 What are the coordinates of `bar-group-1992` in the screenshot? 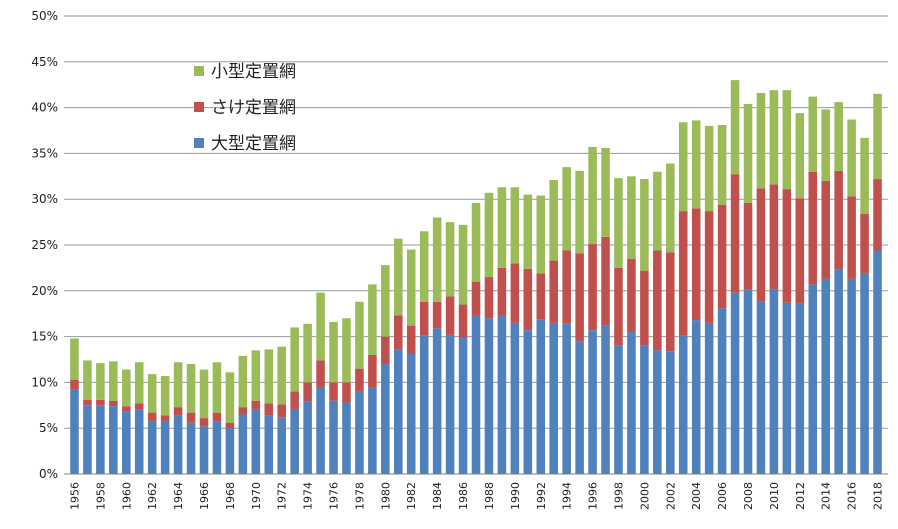 It's located at (541, 334).